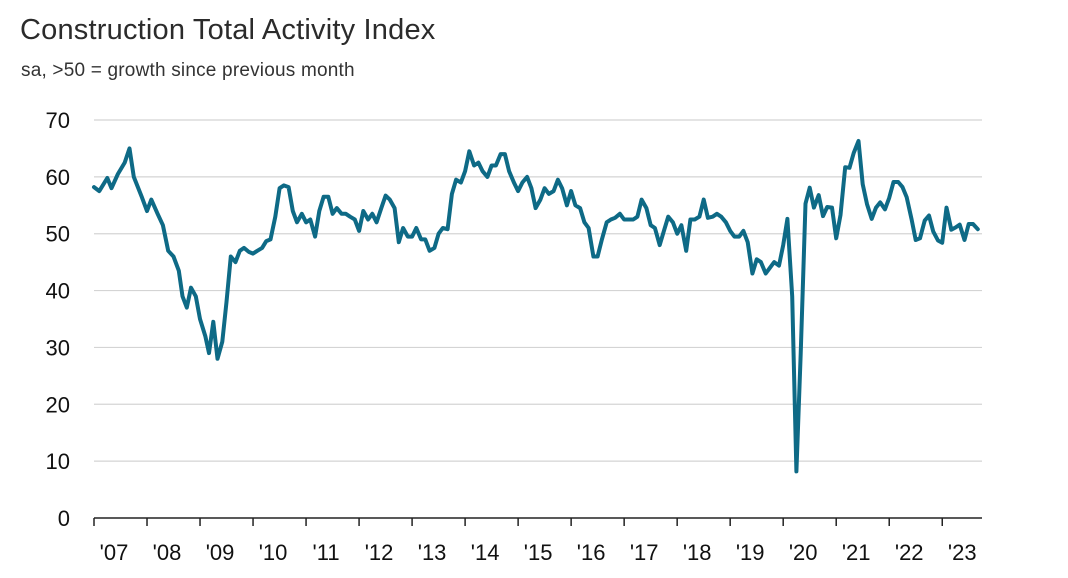 The image size is (1068, 578). Describe the element at coordinates (379, 552) in the screenshot. I see `x-tick-label: '12` at that location.